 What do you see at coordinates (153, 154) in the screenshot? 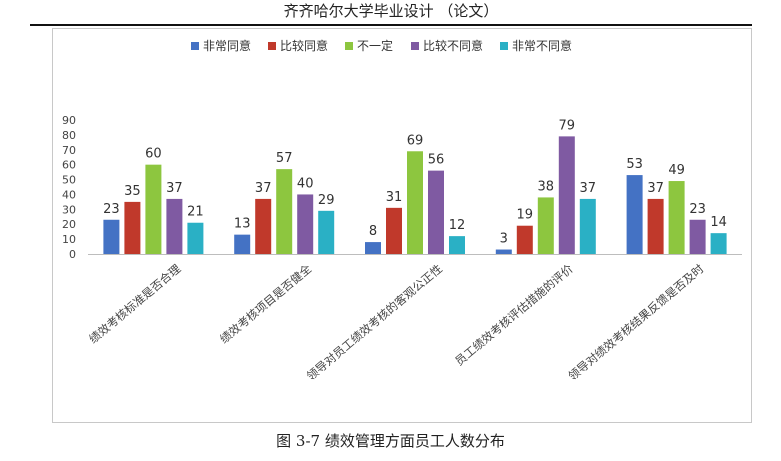
I see `data-label: 60` at bounding box center [153, 154].